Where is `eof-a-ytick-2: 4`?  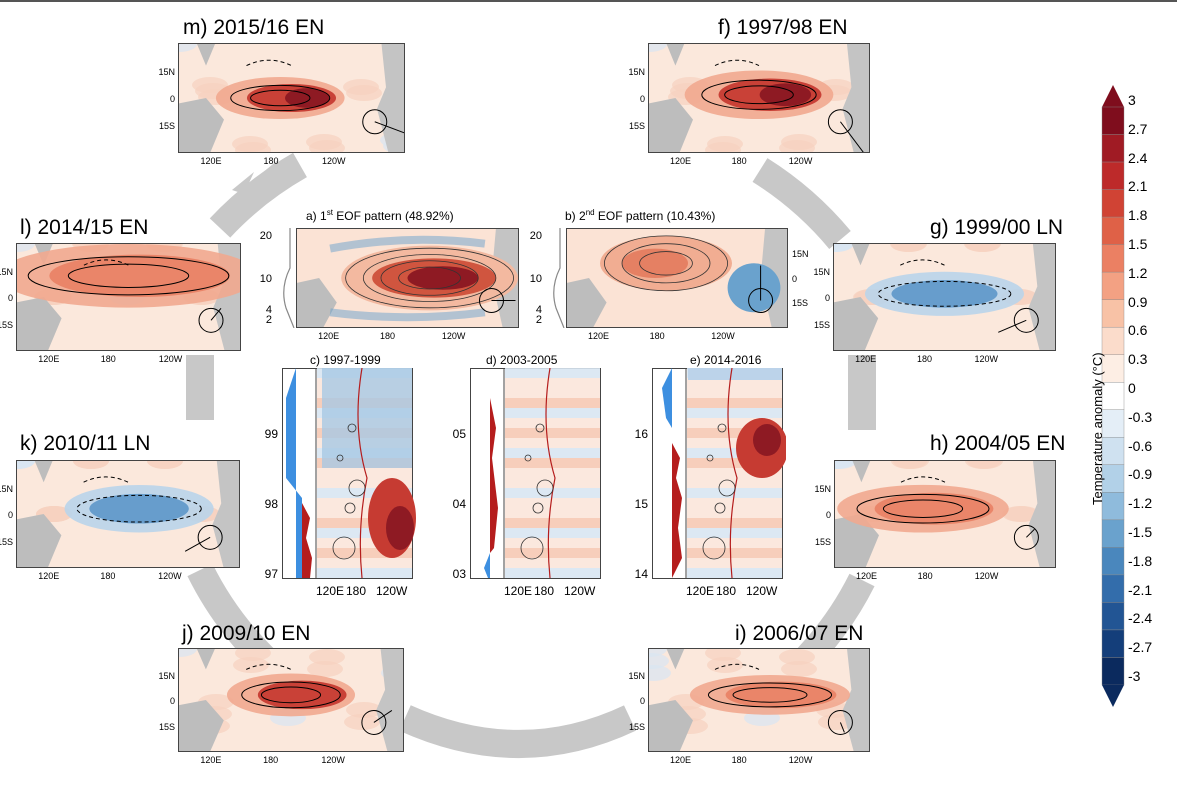
eof-a-ytick-2: 4 is located at coordinates (268, 310).